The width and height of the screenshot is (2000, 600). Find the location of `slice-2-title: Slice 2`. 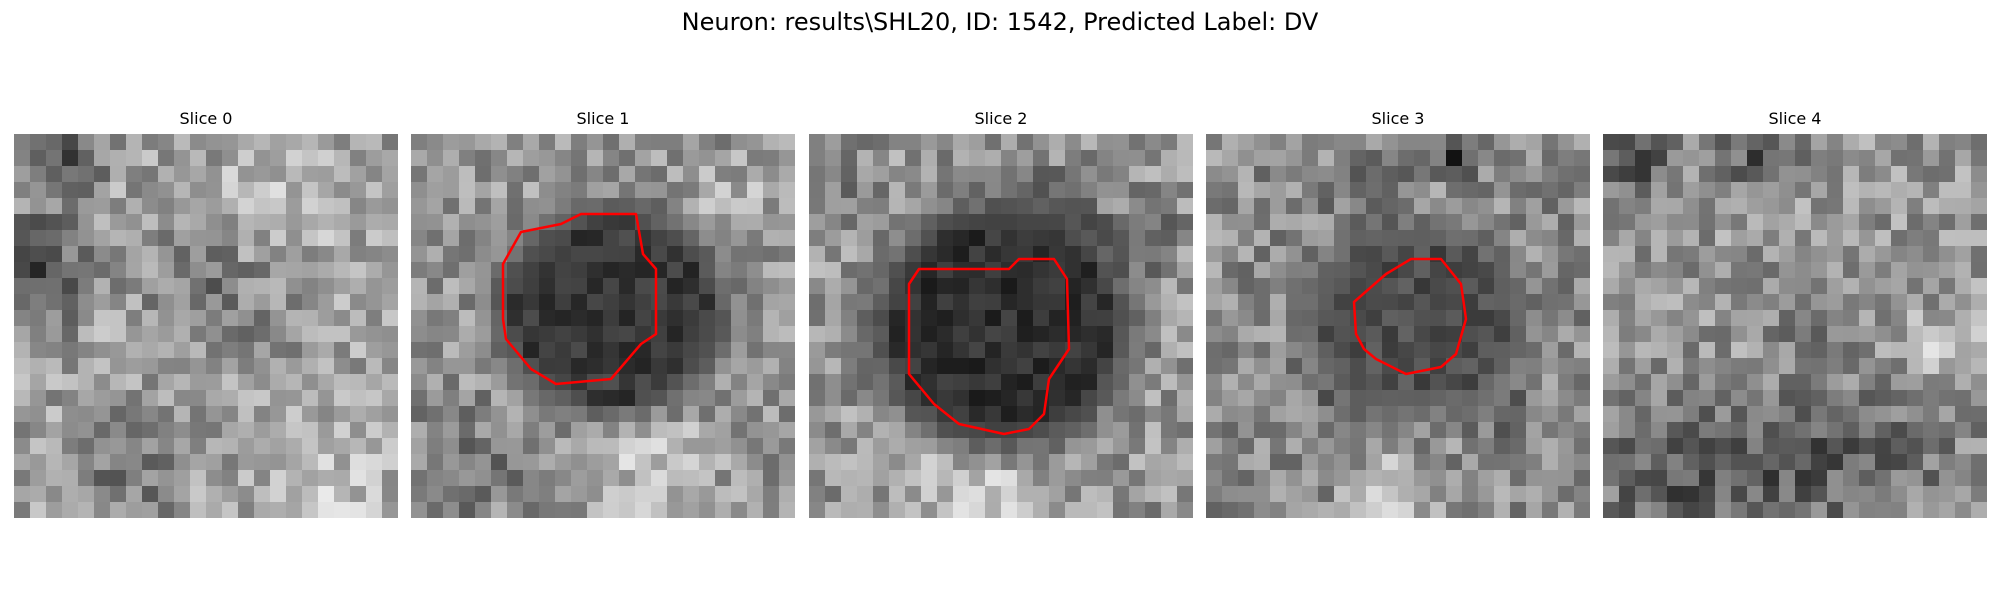

slice-2-title: Slice 2 is located at coordinates (1001, 118).